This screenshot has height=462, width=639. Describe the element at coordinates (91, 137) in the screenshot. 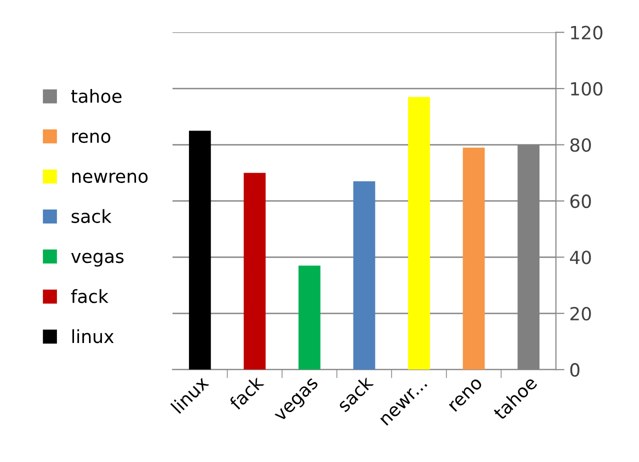

I see `legend-label: reno` at that location.